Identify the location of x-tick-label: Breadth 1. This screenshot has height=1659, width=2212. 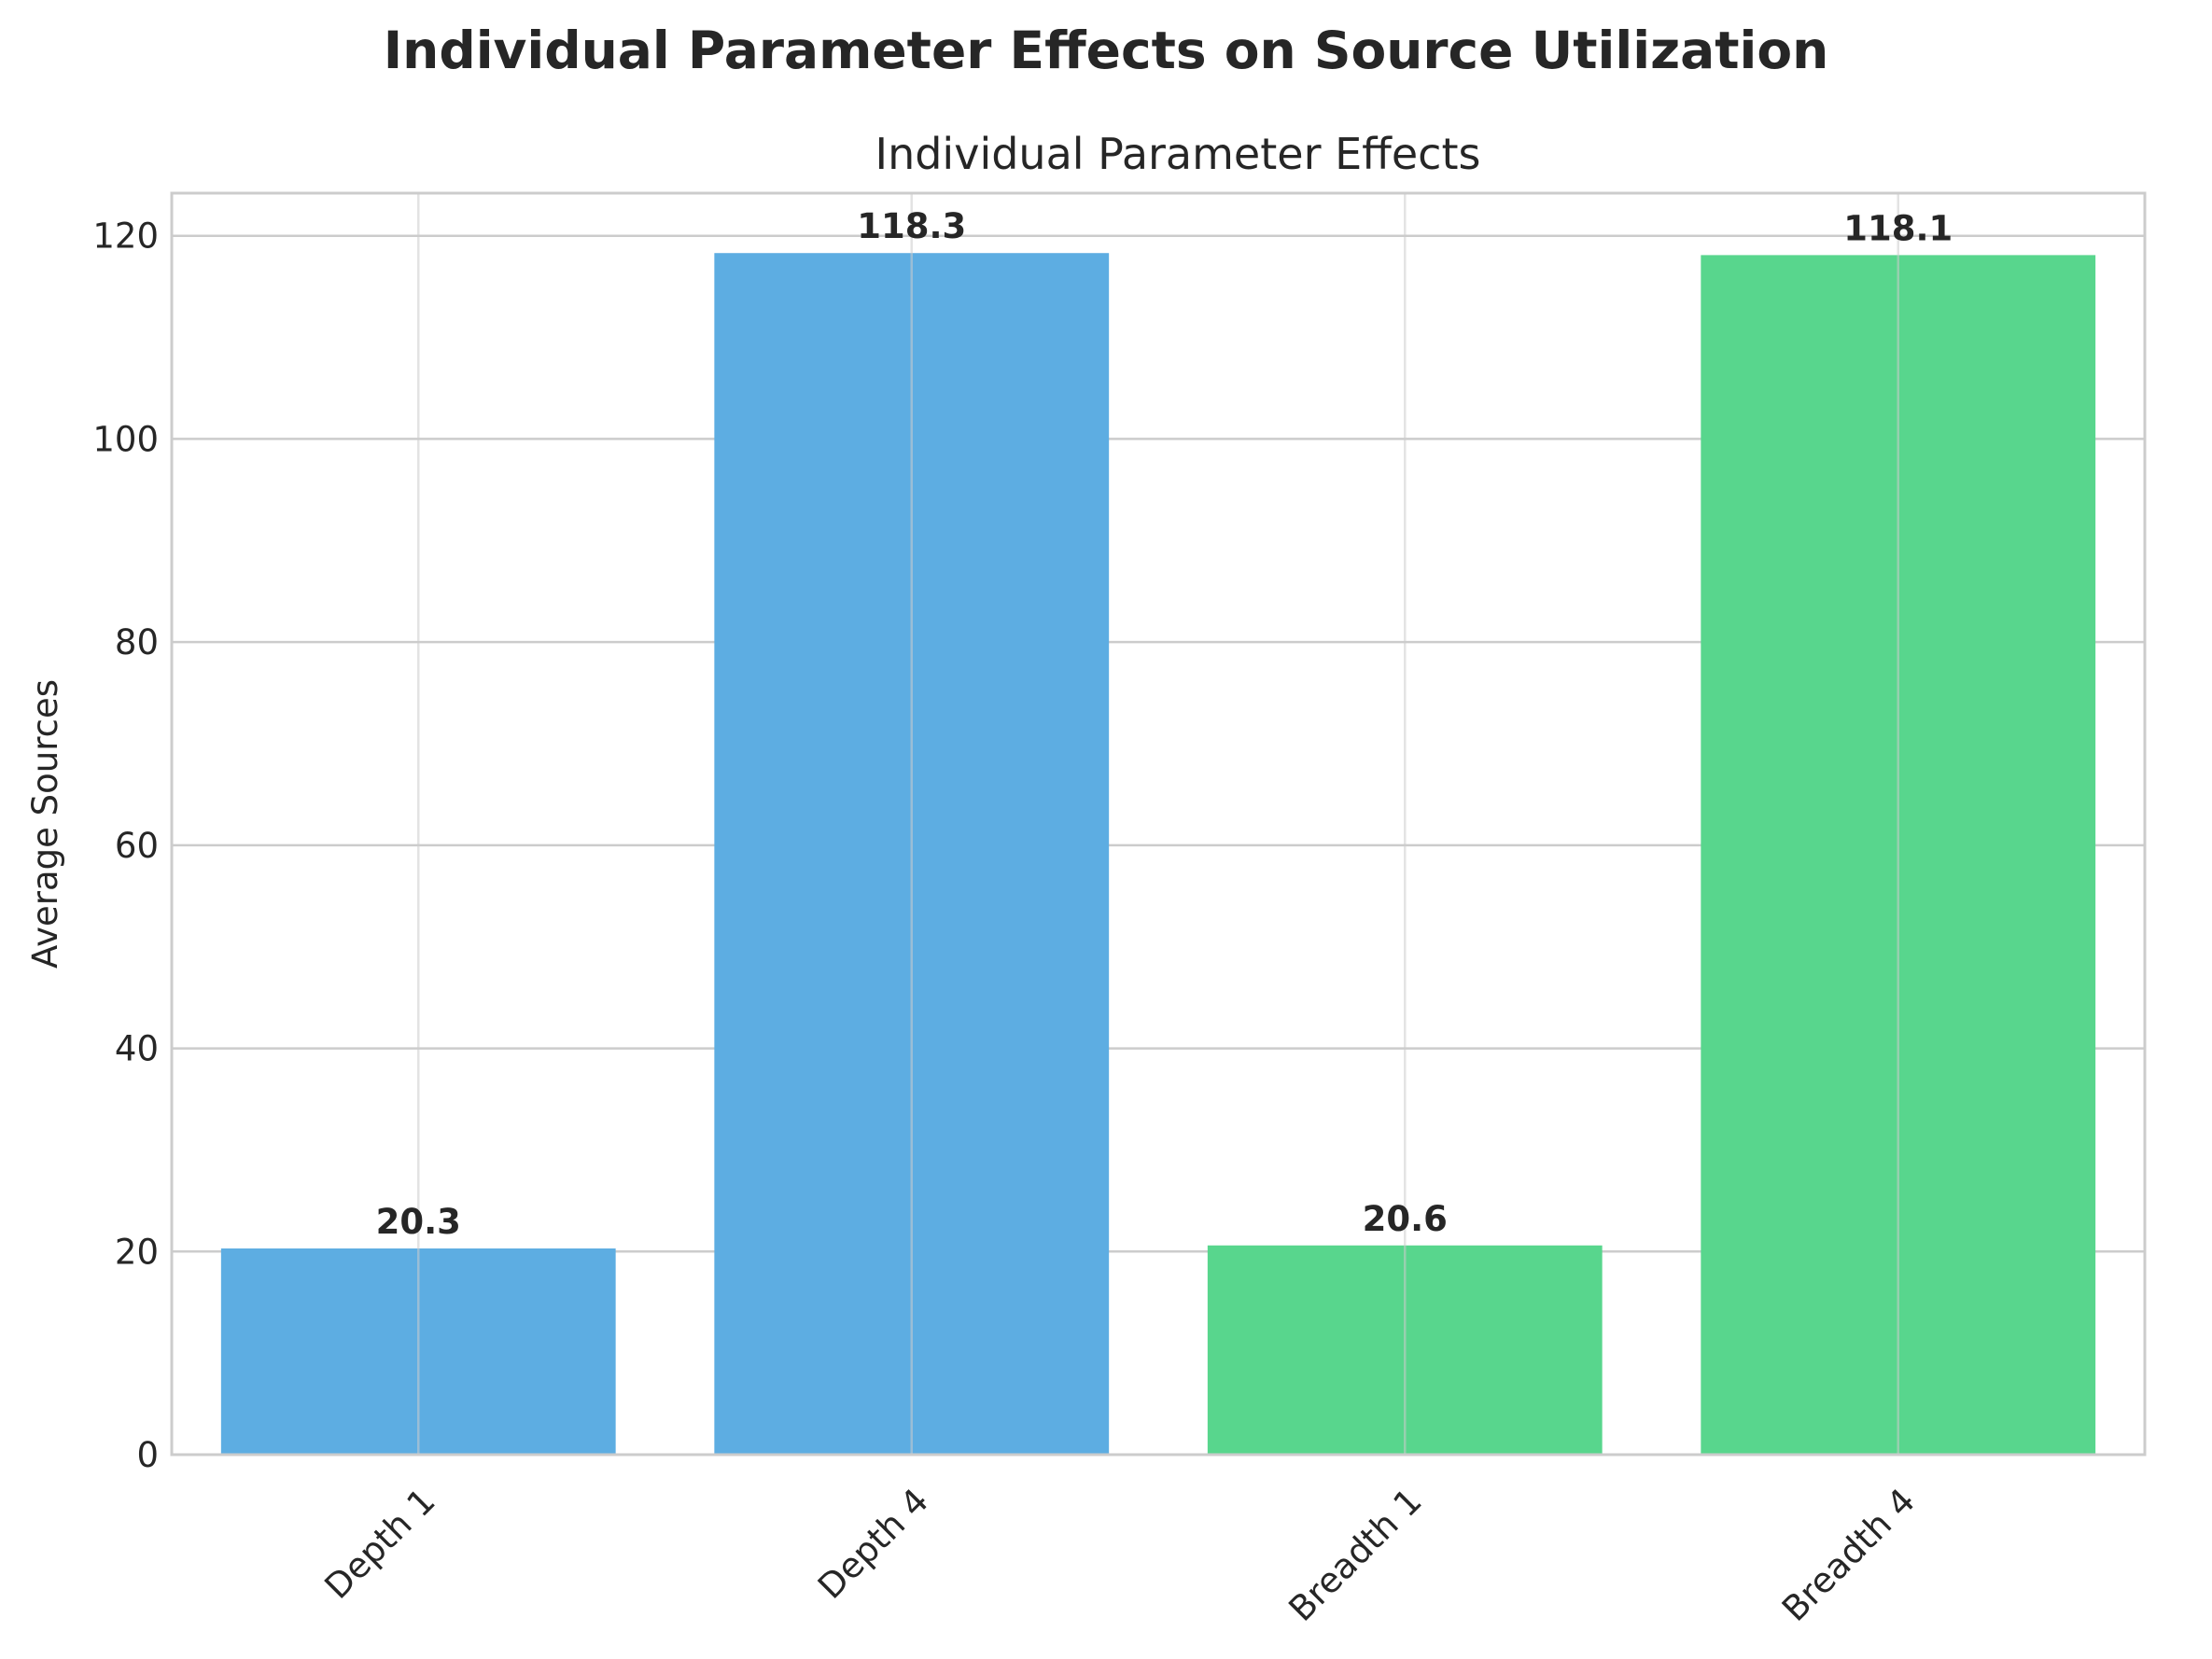
(1355, 1555).